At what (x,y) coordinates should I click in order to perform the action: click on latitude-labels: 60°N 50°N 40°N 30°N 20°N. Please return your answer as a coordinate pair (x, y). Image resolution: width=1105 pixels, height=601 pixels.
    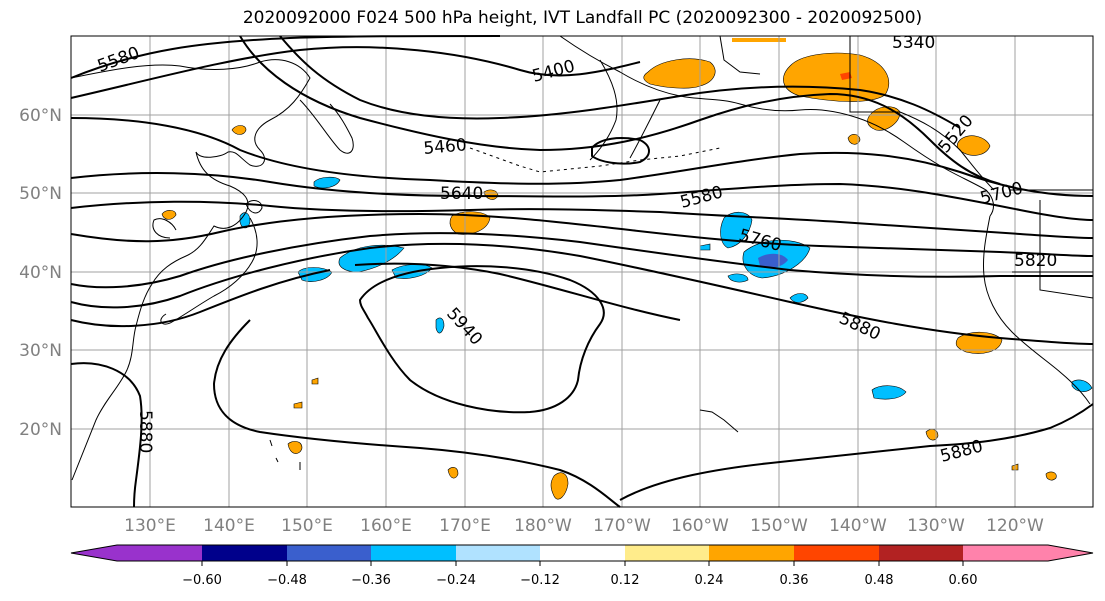
    Looking at the image, I should click on (40, 273).